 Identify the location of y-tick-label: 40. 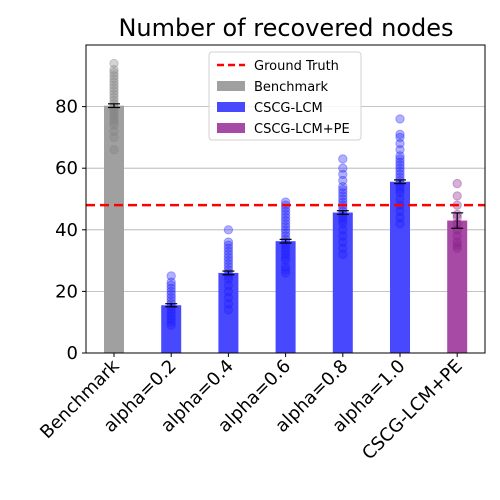
(66, 230).